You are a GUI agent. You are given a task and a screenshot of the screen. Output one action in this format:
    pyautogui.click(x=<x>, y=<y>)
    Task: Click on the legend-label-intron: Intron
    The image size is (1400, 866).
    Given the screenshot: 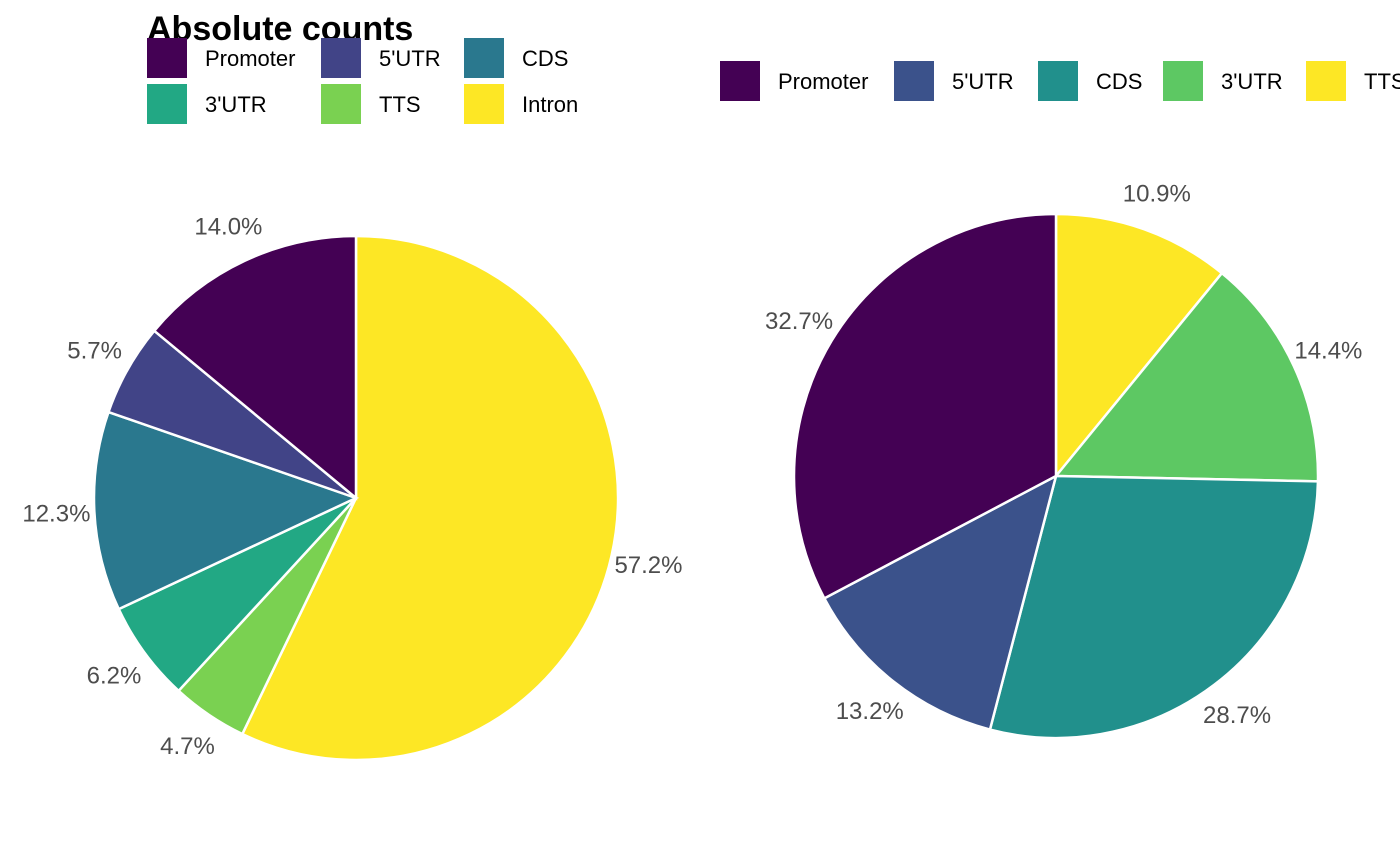 What is the action you would take?
    pyautogui.click(x=550, y=104)
    